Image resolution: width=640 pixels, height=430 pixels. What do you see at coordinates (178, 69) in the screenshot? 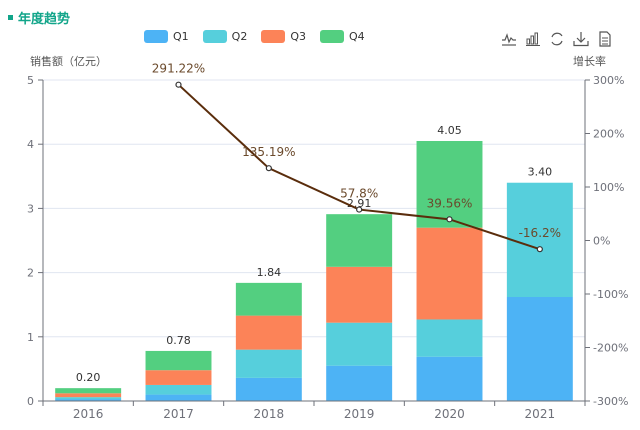
I see `growth-label: 291.22%` at bounding box center [178, 69].